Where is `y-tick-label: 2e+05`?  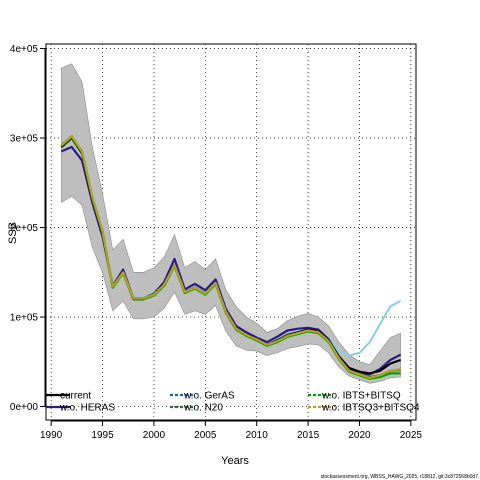 y-tick-label: 2e+05 is located at coordinates (24, 228).